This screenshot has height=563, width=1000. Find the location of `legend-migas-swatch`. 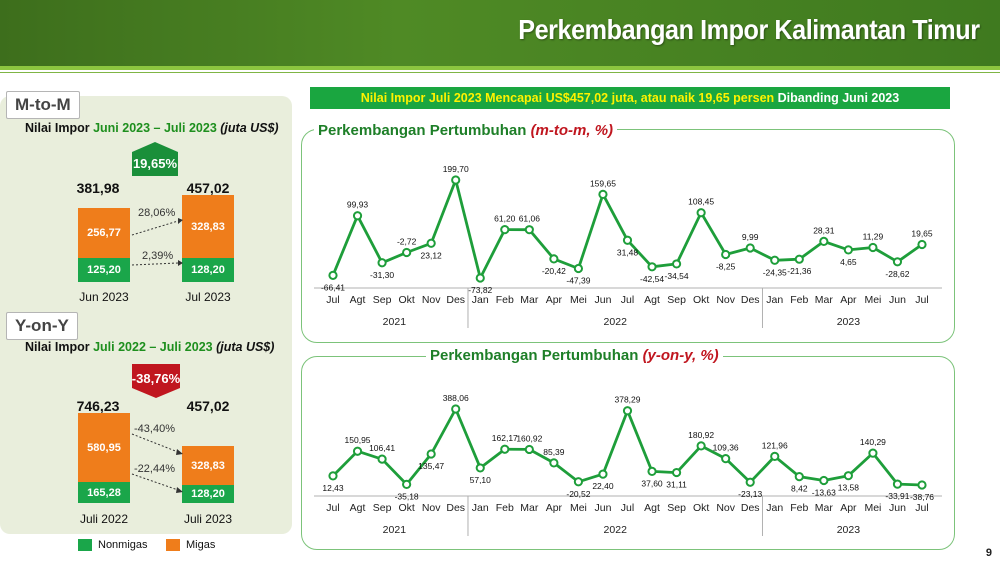

legend-migas-swatch is located at coordinates (173, 545).